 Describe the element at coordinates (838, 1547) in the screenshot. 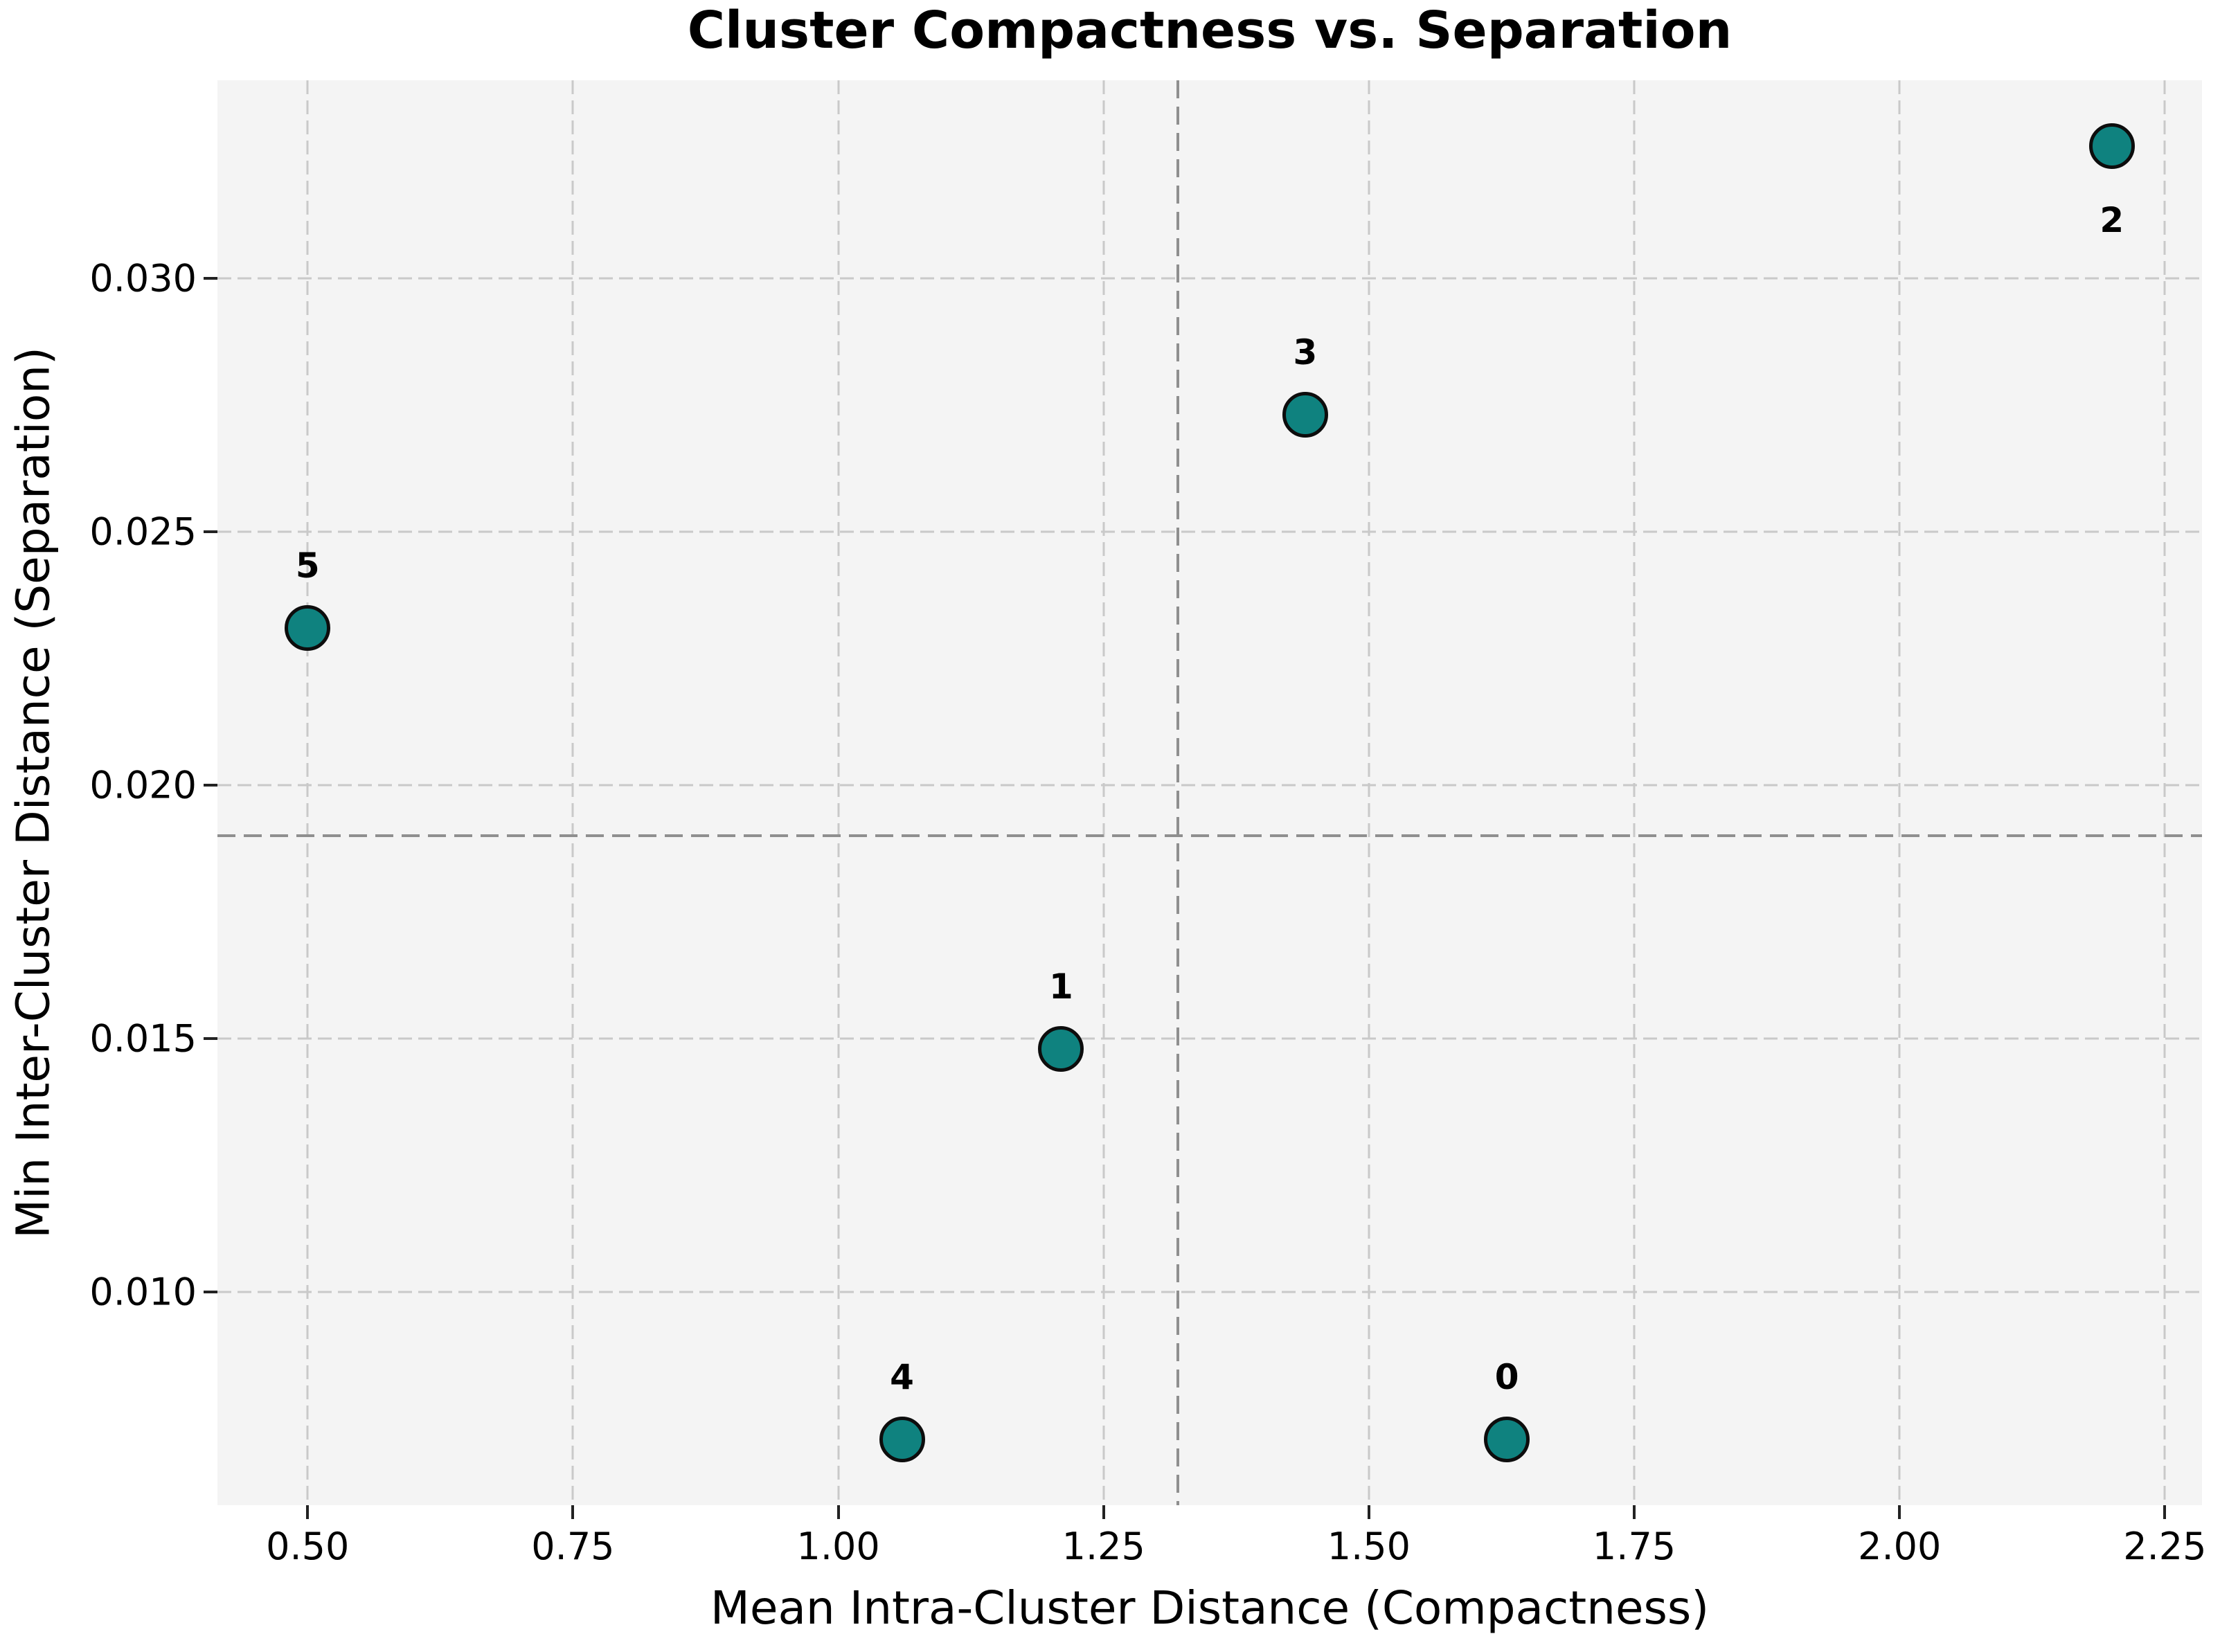

I see `x-tick-label: 1.00` at that location.